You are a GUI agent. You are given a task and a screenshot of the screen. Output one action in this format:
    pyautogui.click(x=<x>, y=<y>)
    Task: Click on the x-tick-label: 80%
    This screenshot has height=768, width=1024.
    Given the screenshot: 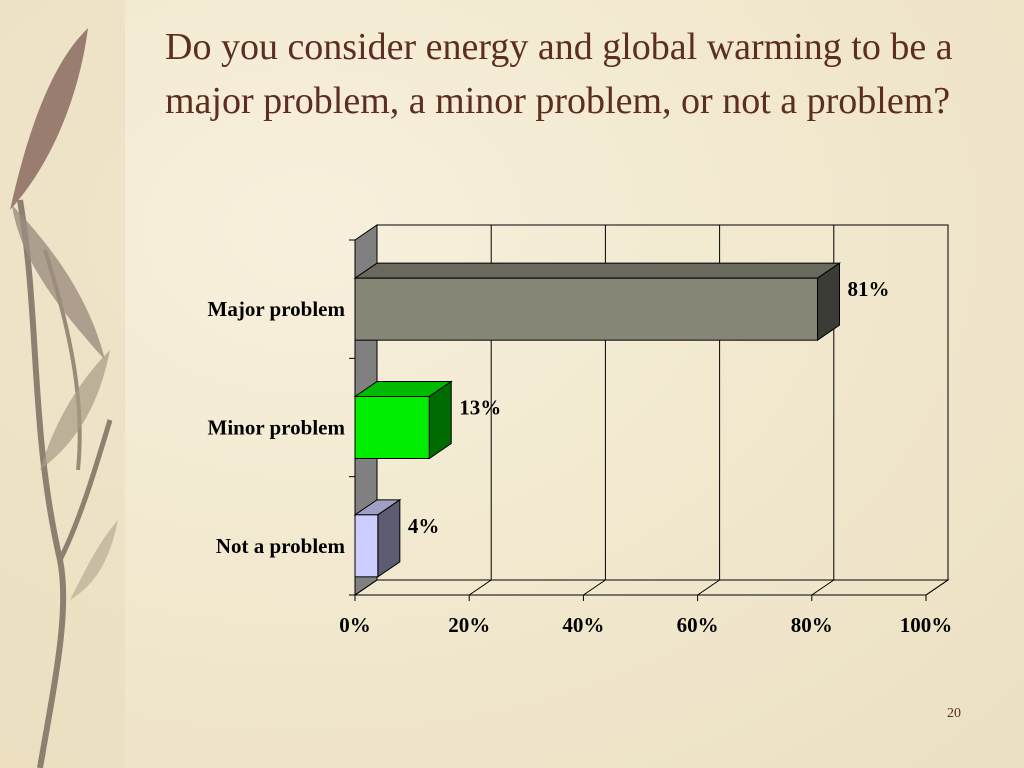 What is the action you would take?
    pyautogui.click(x=812, y=625)
    